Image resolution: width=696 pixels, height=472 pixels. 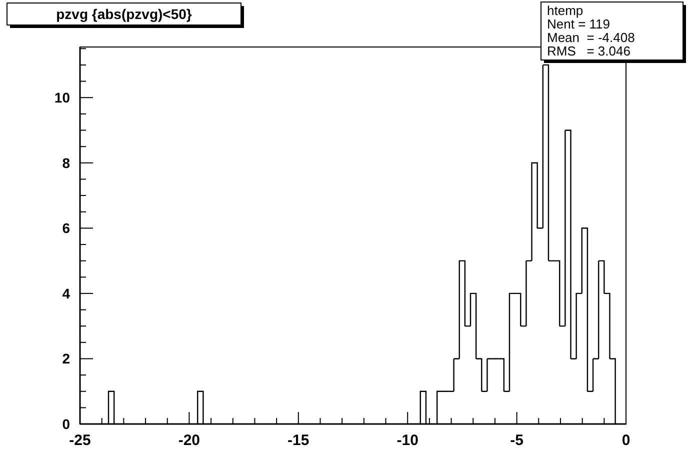 What do you see at coordinates (62, 98) in the screenshot?
I see `y-tick-label: 10` at bounding box center [62, 98].